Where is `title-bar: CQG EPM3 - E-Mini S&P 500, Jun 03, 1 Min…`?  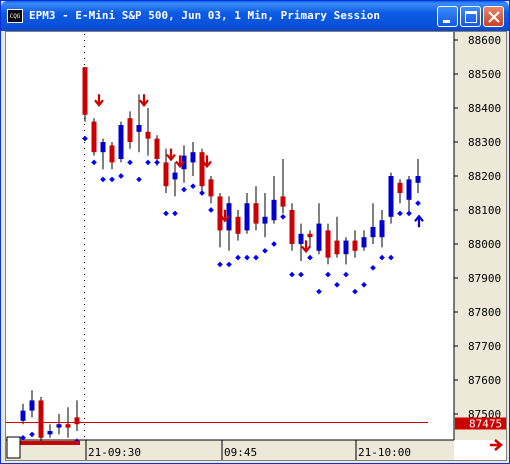
title-bar: CQG EPM3 - E-Mini S&P 500, Jun 03, 1 Min… is located at coordinates (255, 16).